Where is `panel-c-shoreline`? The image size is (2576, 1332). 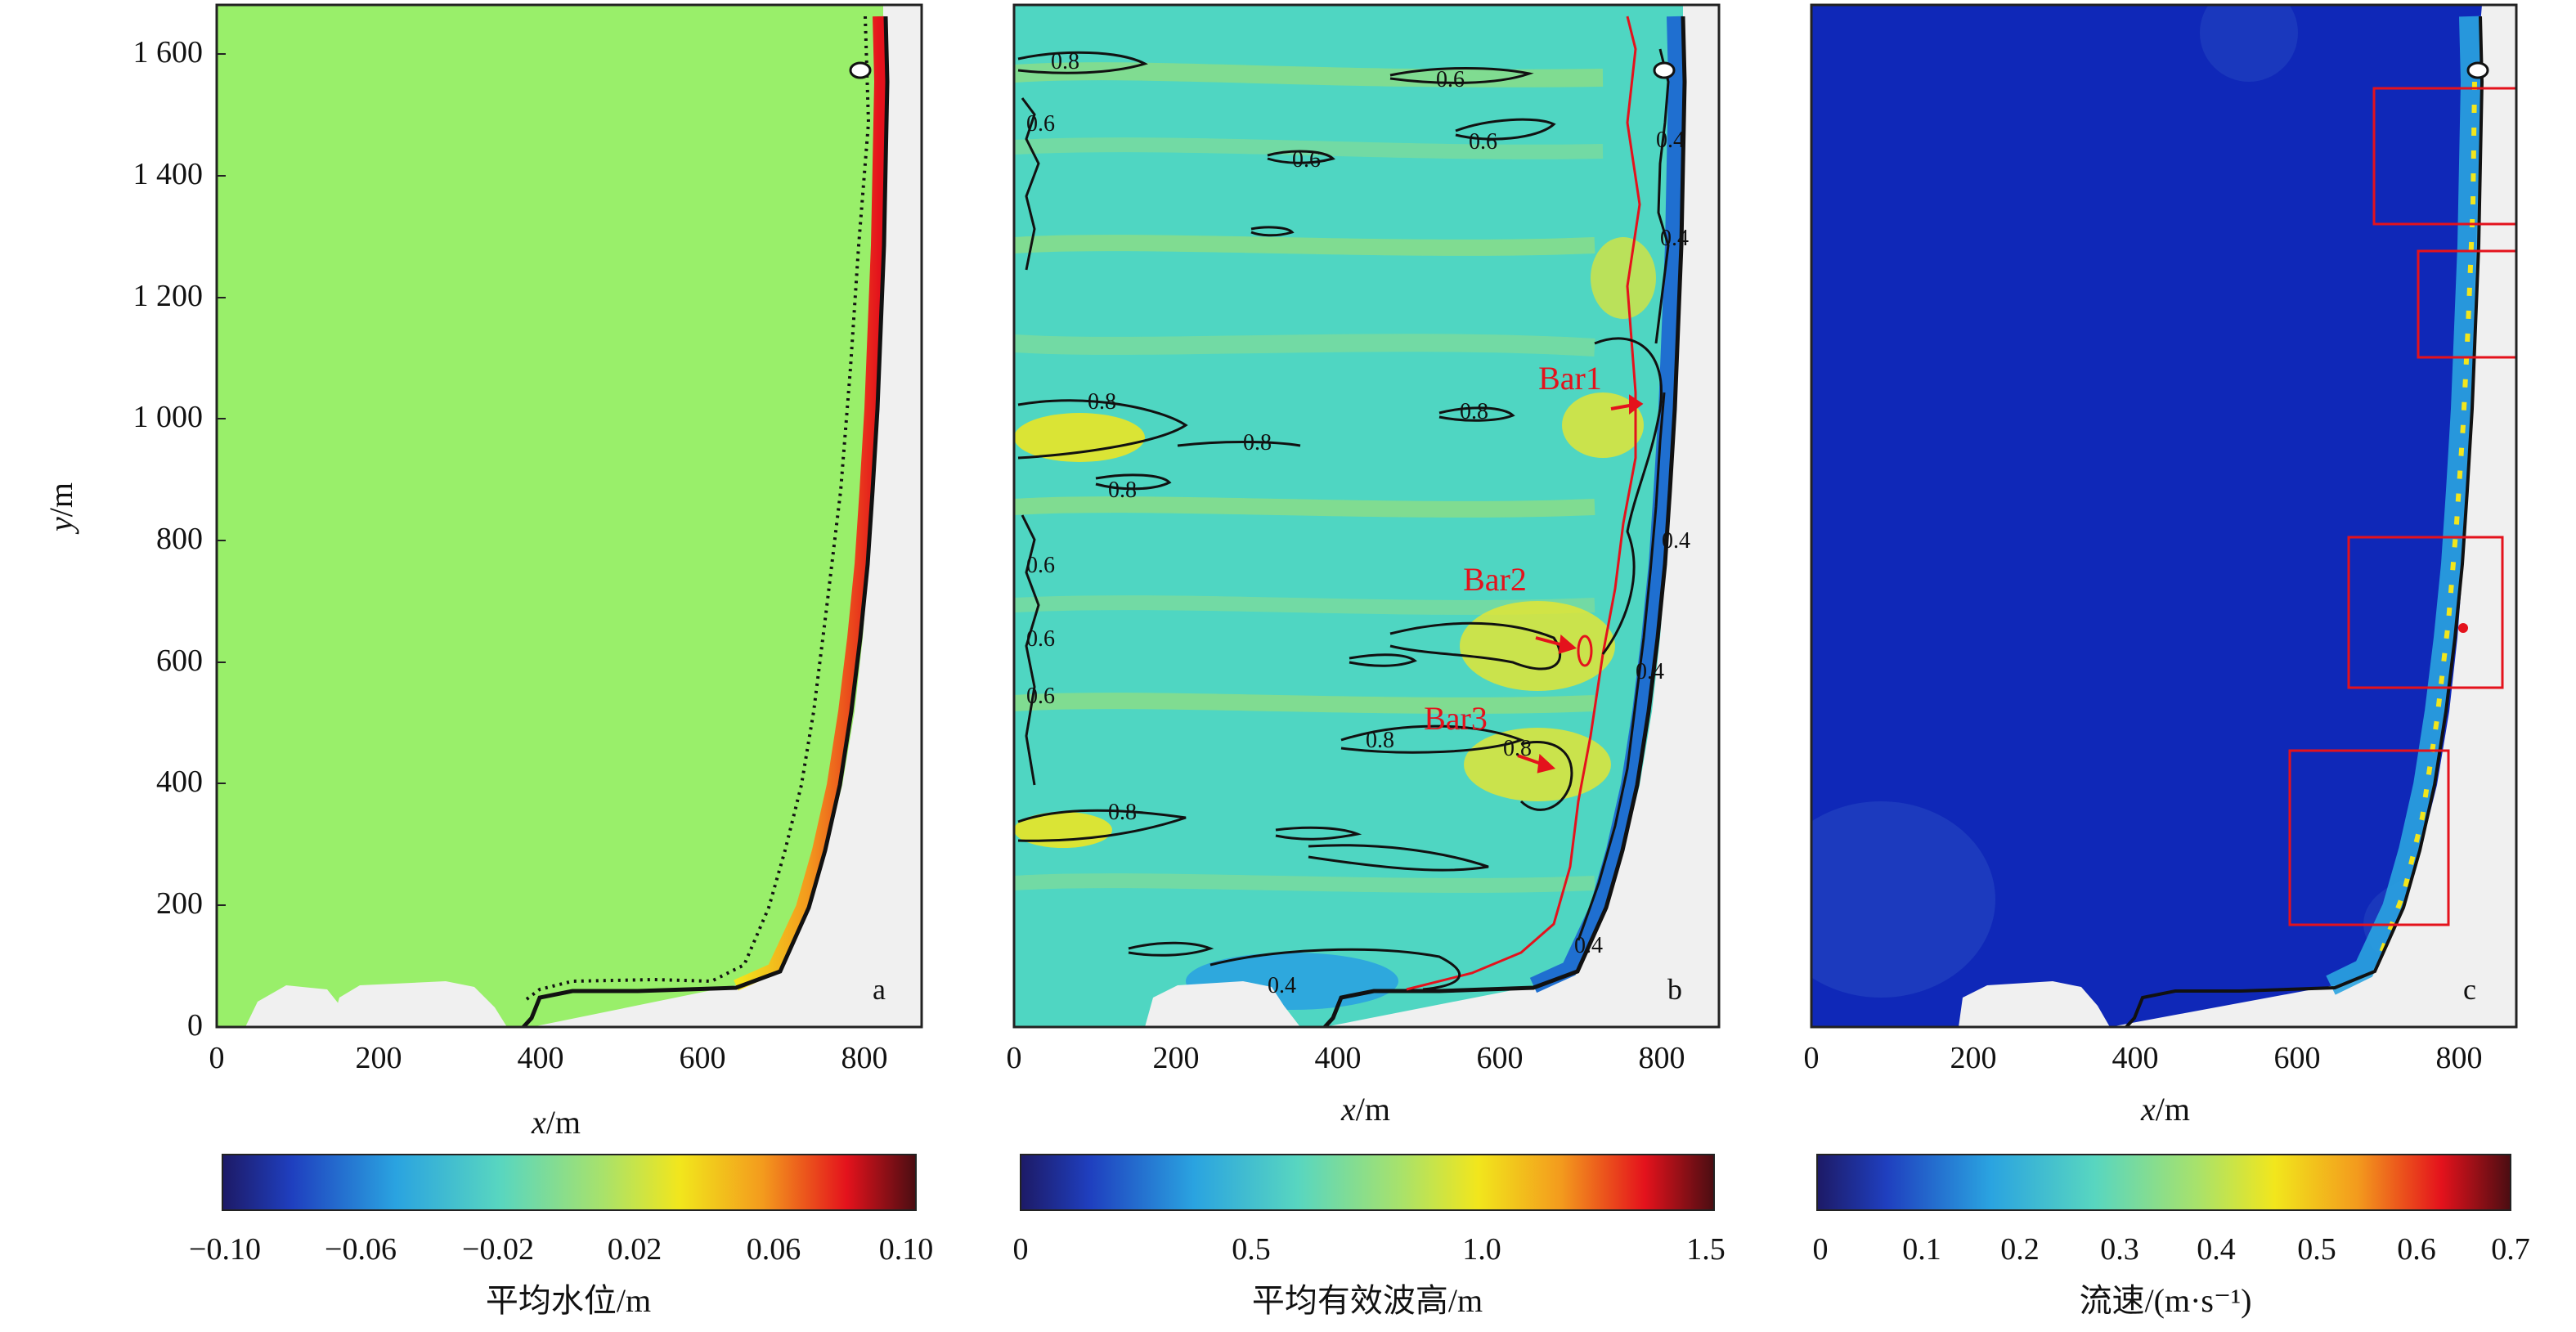 panel-c-shoreline is located at coordinates (2305, 521).